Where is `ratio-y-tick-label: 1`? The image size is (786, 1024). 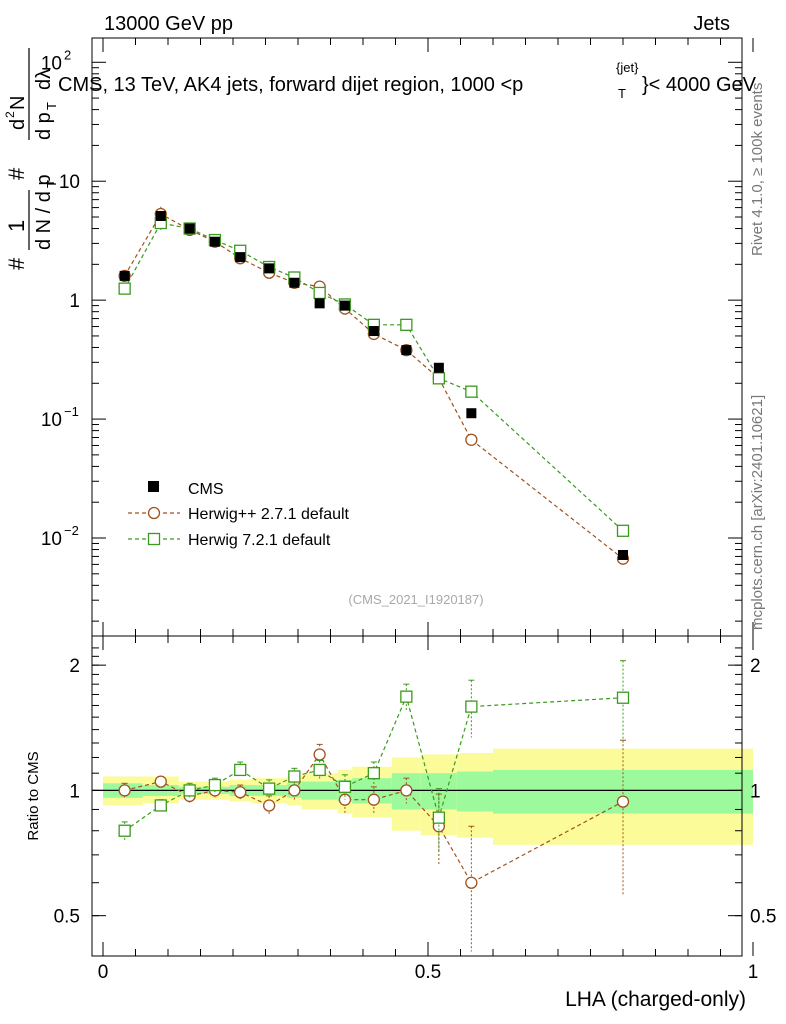 ratio-y-tick-label: 1 is located at coordinates (74, 791).